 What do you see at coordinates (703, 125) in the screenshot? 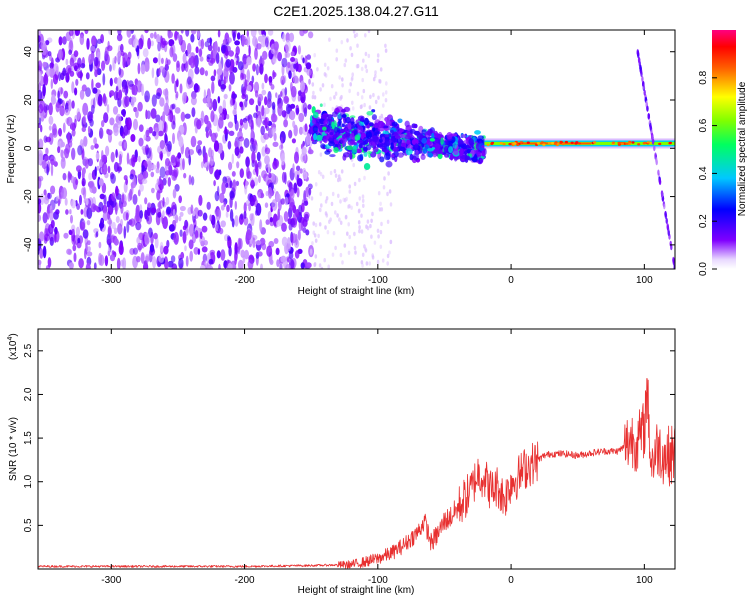
I see `colorbar-tick-label: 0.6` at bounding box center [703, 125].